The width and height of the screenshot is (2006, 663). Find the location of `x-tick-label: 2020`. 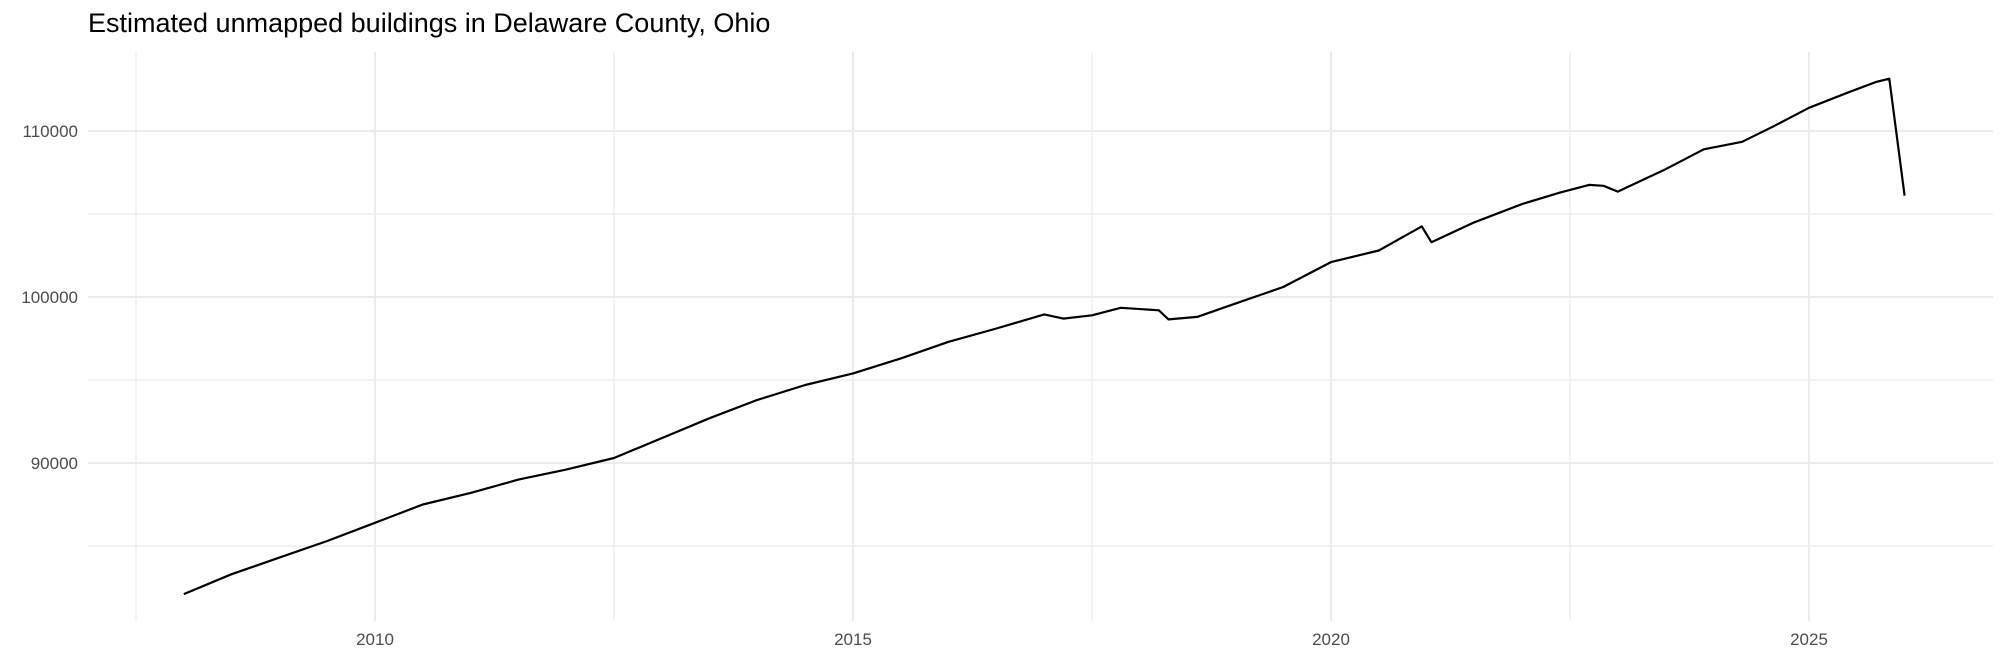

x-tick-label: 2020 is located at coordinates (1331, 639).